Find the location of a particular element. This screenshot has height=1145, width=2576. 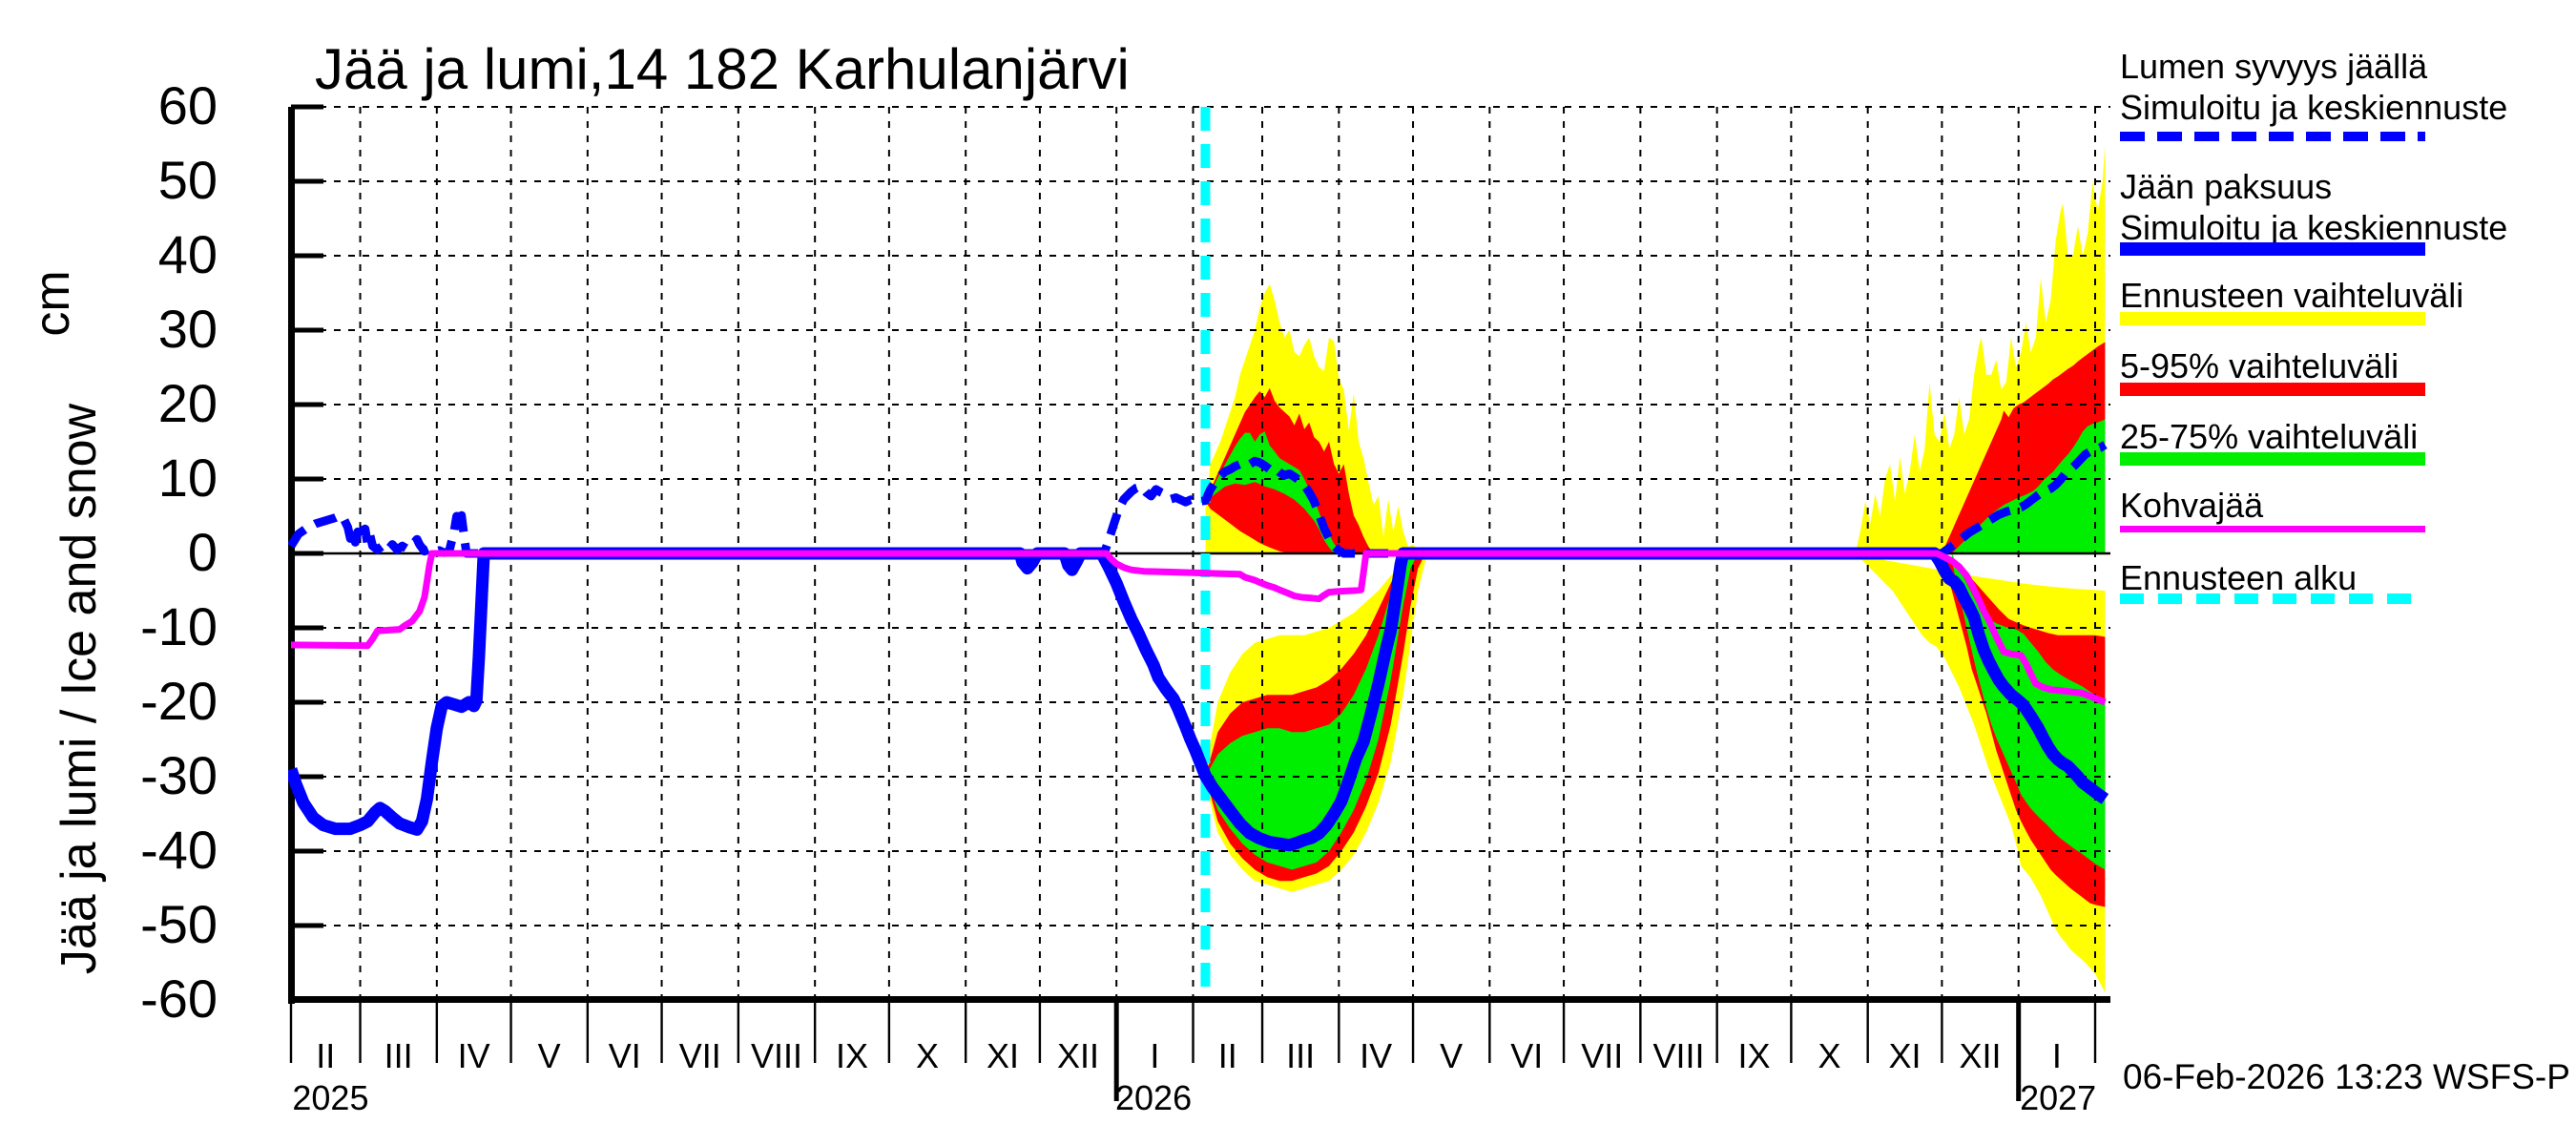

legend-swatch-cyan-dashed is located at coordinates (2272, 598).